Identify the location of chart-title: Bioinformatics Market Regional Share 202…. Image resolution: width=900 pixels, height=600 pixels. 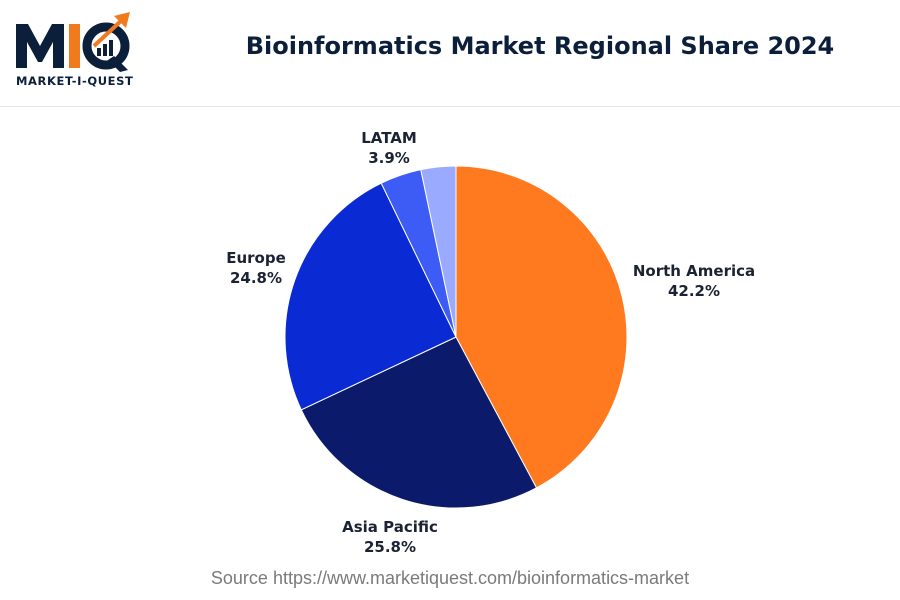
(540, 46).